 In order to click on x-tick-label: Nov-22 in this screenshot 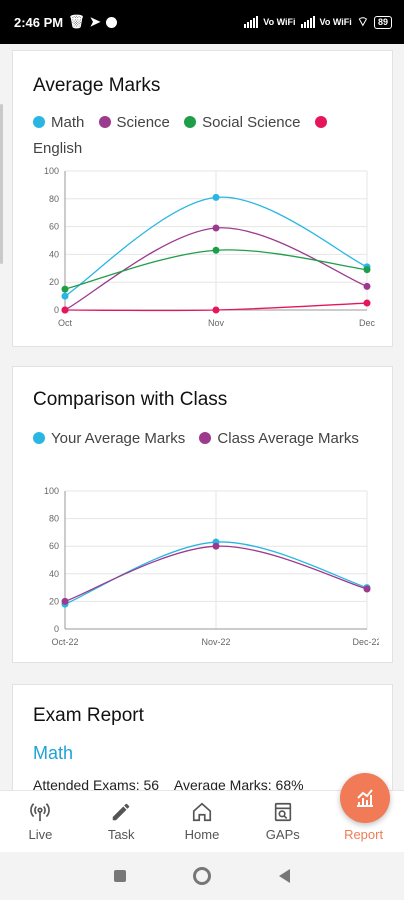, I will do `click(215, 642)`.